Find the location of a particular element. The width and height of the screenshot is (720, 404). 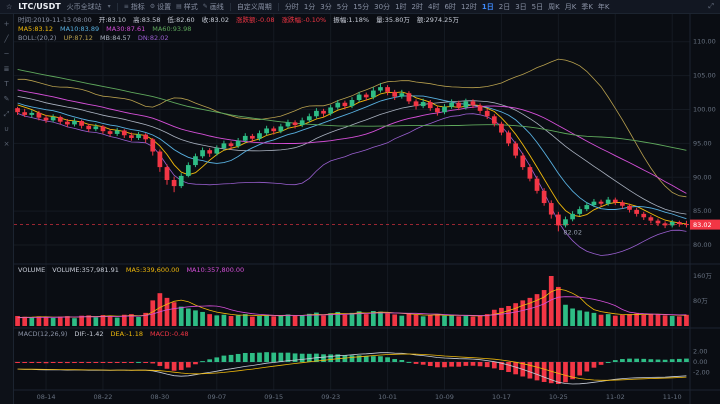

menu-指标: ≡ 指标 is located at coordinates (134, 7).